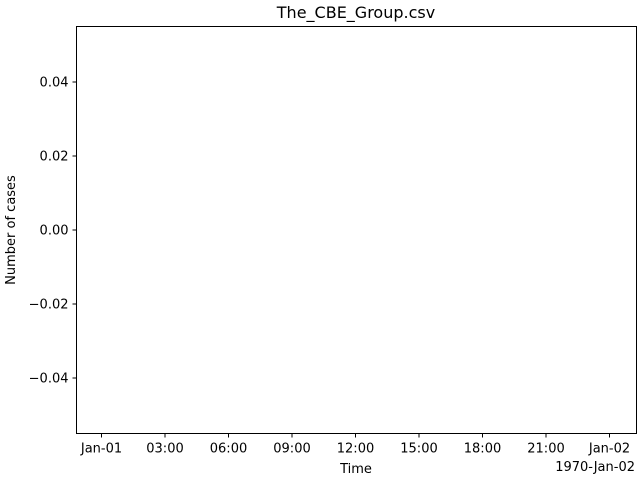 The width and height of the screenshot is (640, 480). Describe the element at coordinates (595, 467) in the screenshot. I see `x-offset-label: 1970-Jan-02` at that location.